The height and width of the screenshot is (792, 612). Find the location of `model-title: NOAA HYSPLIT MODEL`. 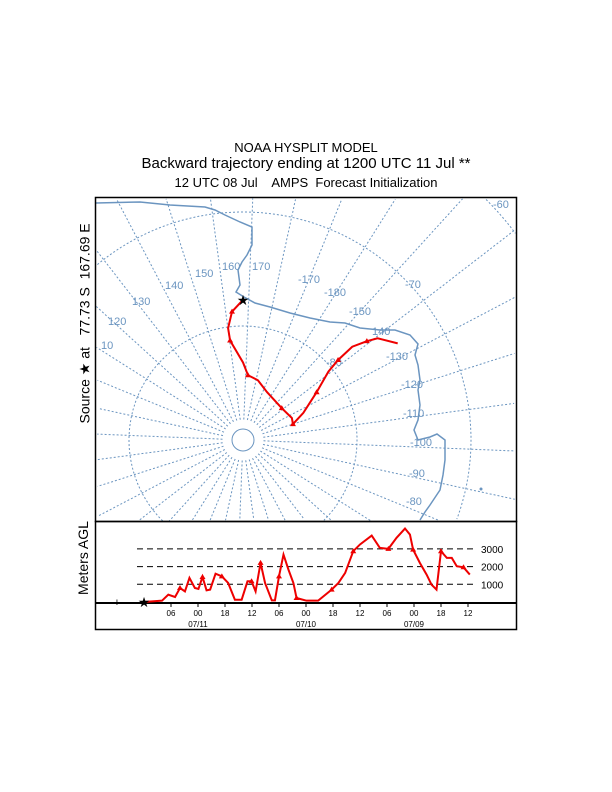

model-title: NOAA HYSPLIT MODEL is located at coordinates (306, 147).